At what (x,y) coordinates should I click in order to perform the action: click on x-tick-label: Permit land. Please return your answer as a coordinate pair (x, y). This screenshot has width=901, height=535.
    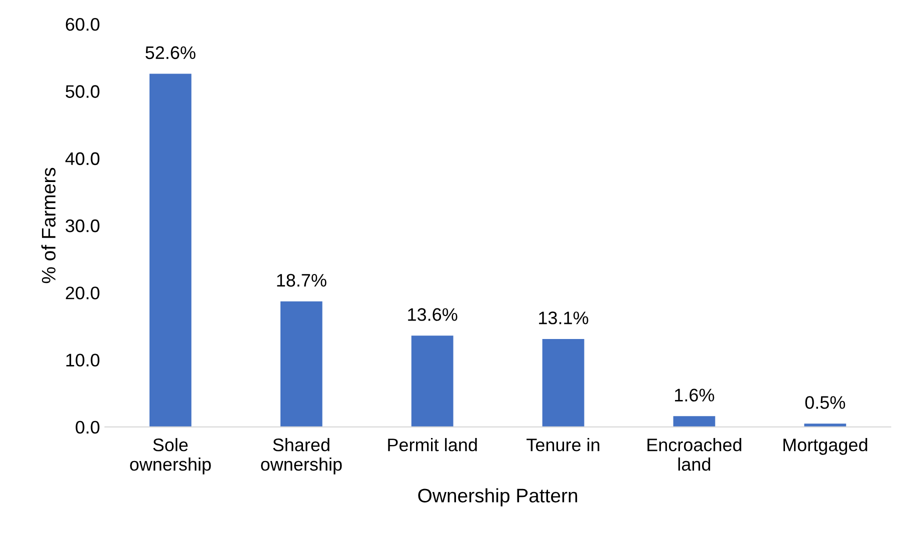
    Looking at the image, I should click on (432, 445).